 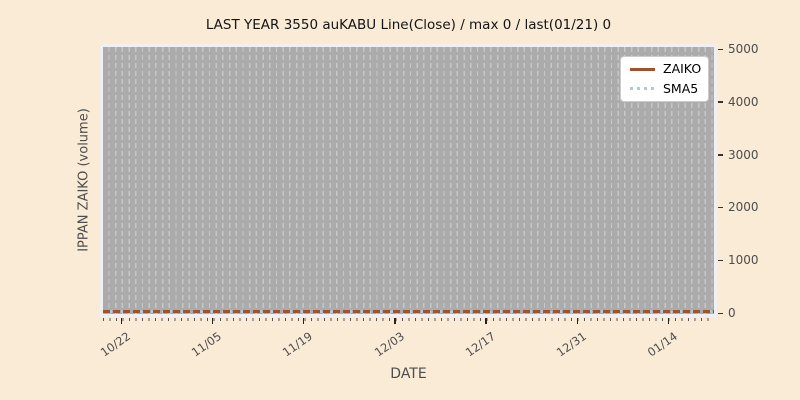 I want to click on y-tick-label: 2000, so click(x=743, y=207).